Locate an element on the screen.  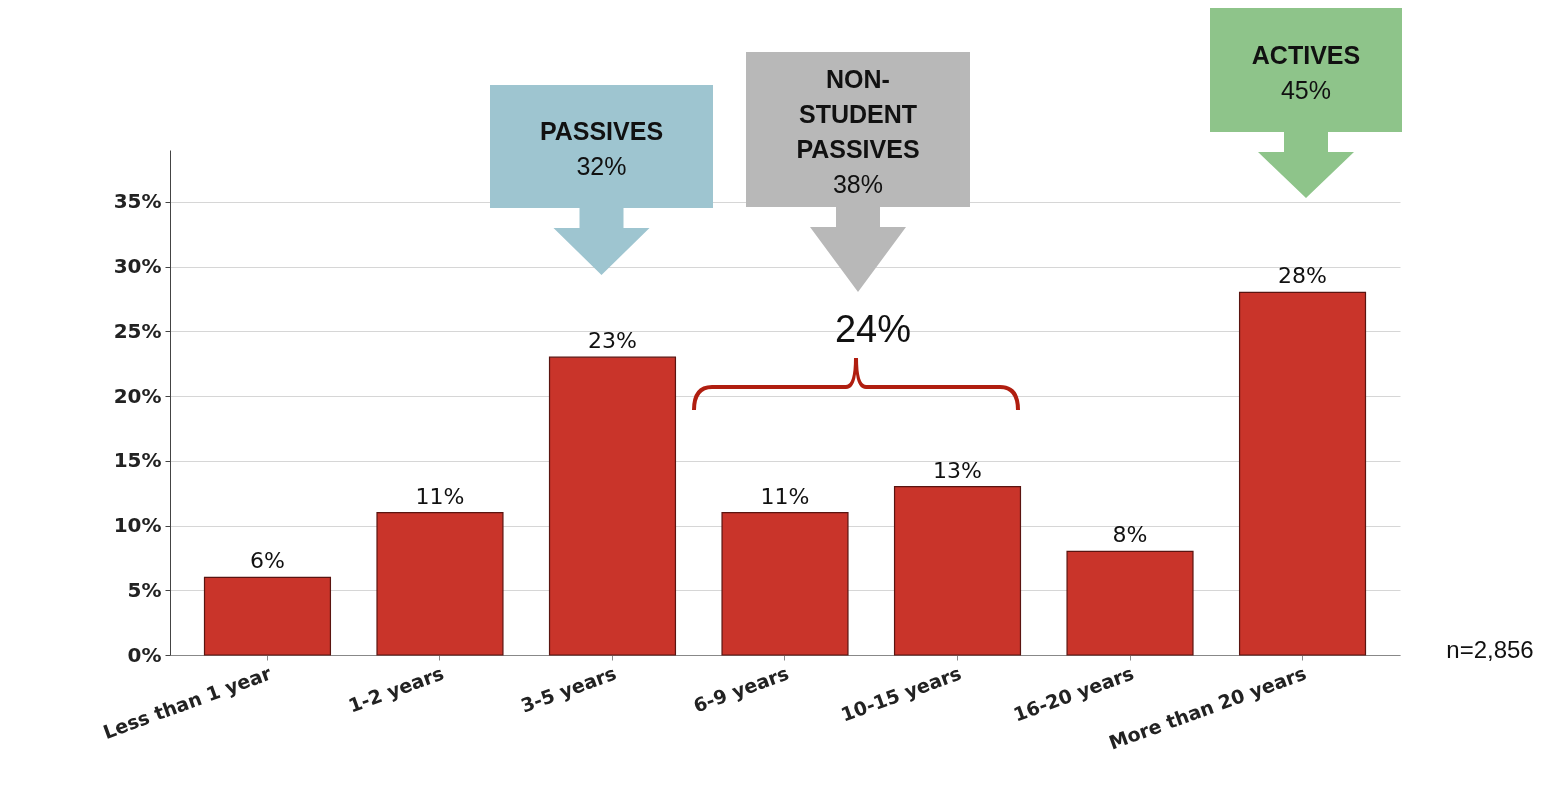
x-tick-label: 1-2 years is located at coordinates (396, 689).